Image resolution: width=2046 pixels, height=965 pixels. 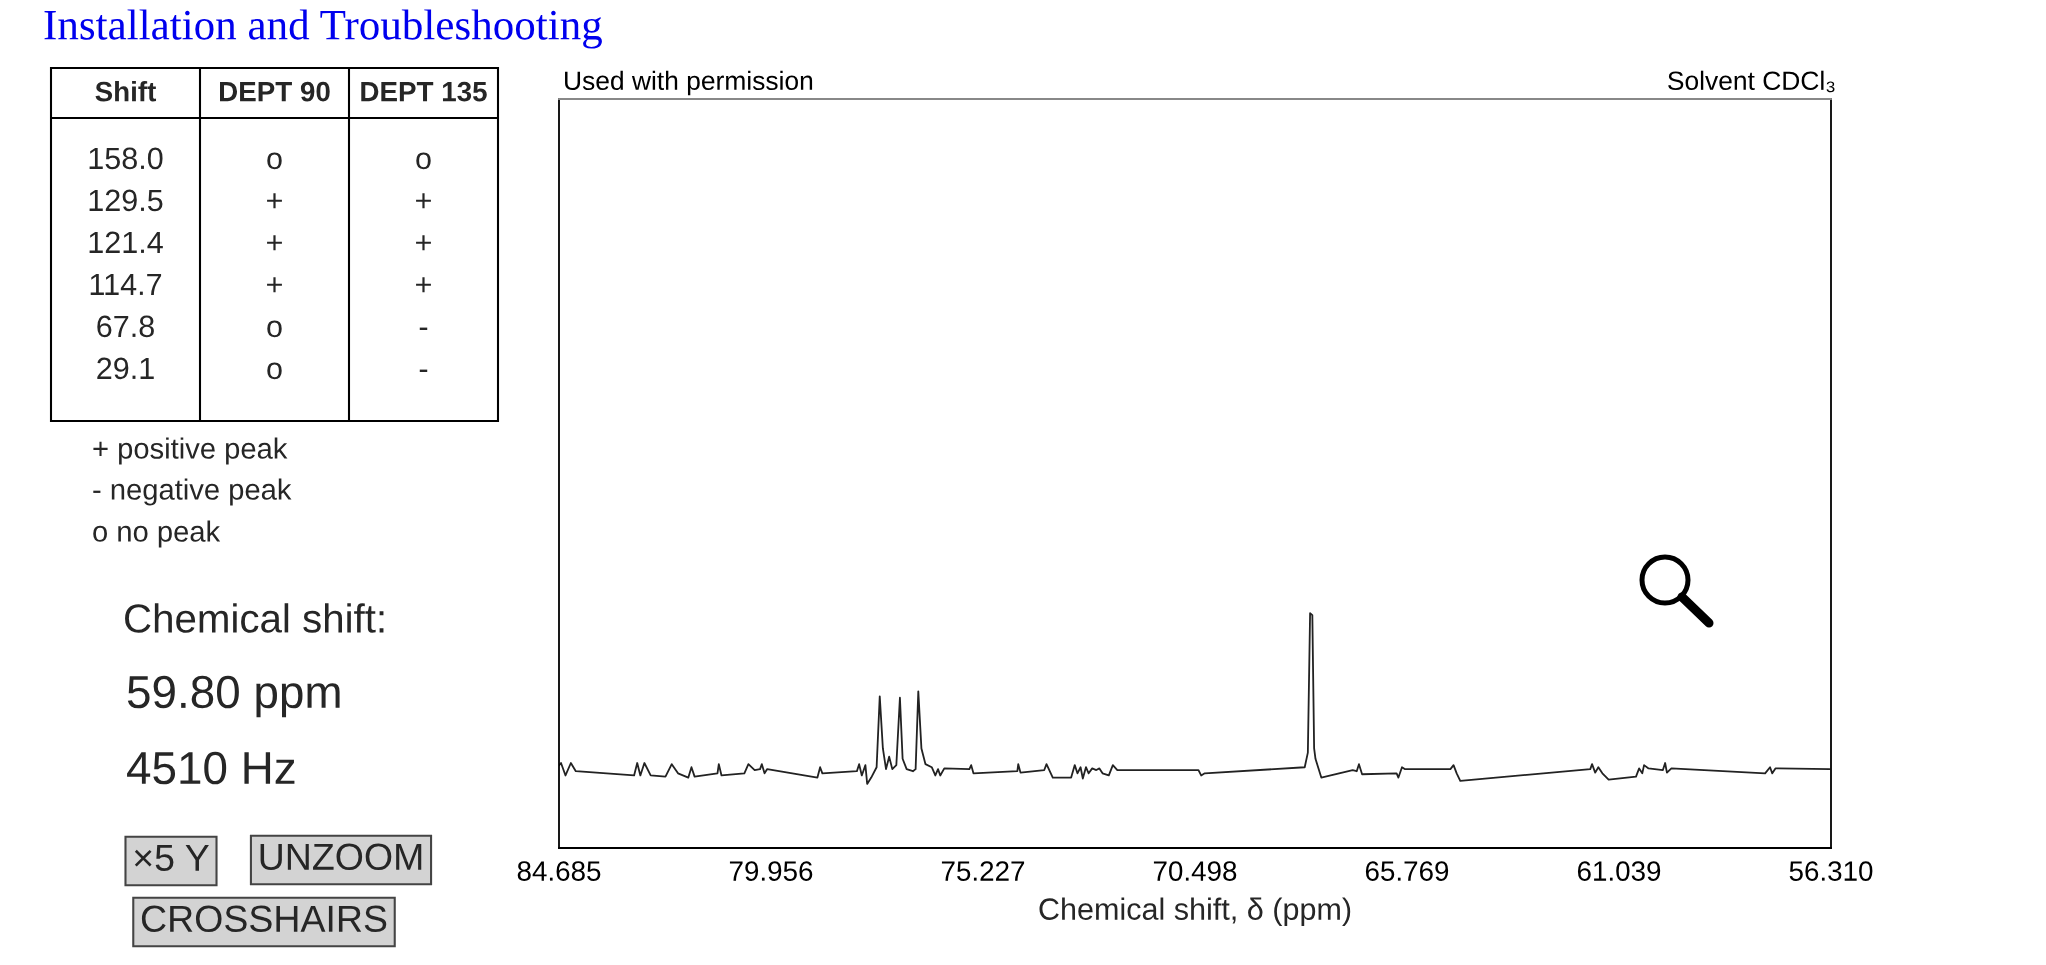 What do you see at coordinates (190, 451) in the screenshot?
I see `text: + positive peak` at bounding box center [190, 451].